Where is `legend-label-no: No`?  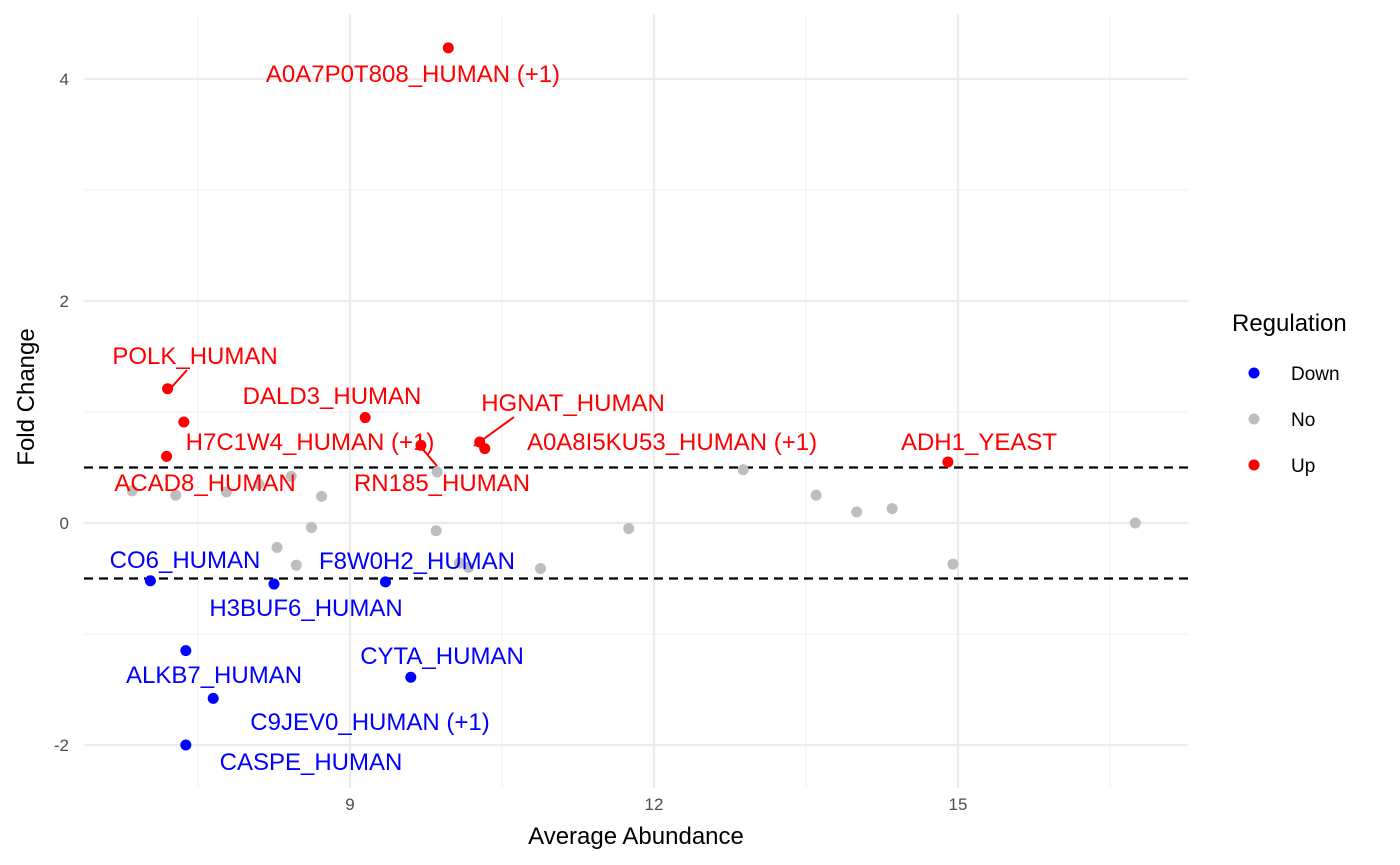 legend-label-no: No is located at coordinates (1303, 420).